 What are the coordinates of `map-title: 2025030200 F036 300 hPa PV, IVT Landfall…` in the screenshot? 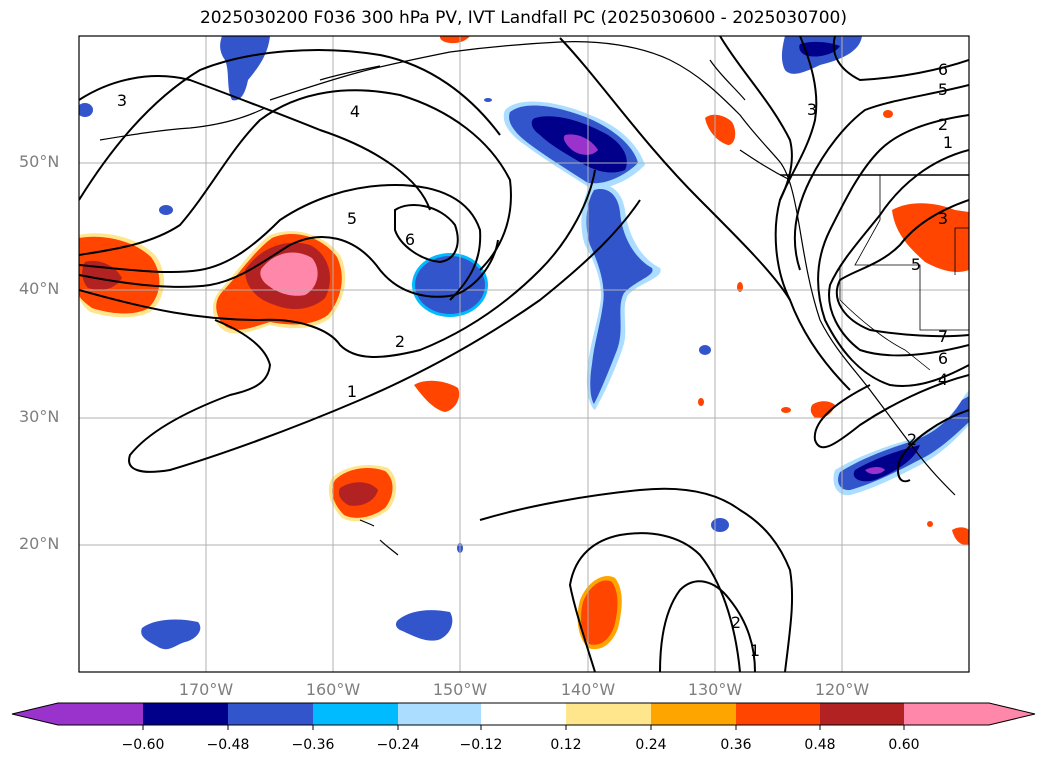 It's located at (523, 18).